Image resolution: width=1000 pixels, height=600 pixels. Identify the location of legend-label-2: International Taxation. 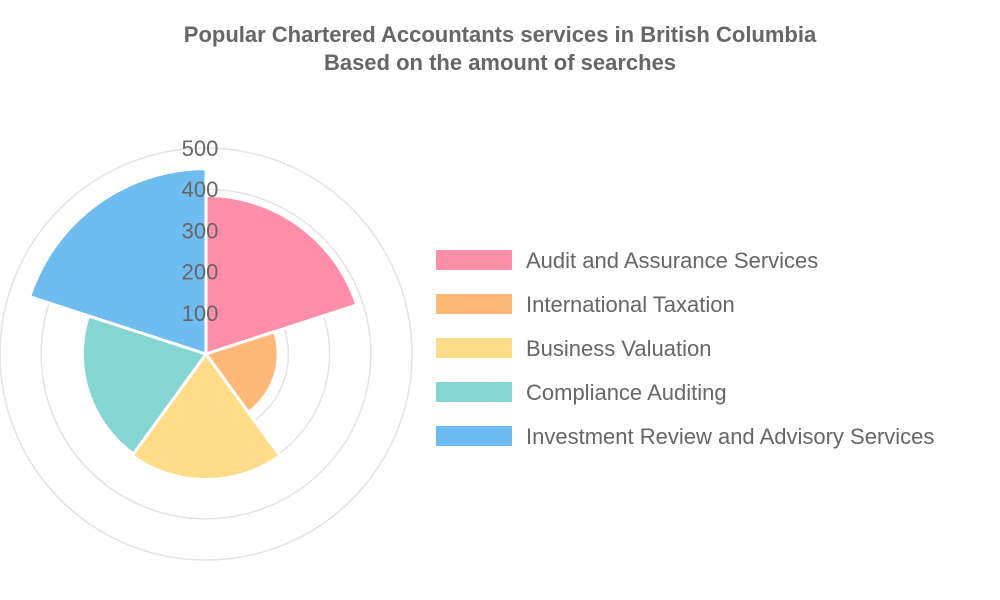
(630, 304).